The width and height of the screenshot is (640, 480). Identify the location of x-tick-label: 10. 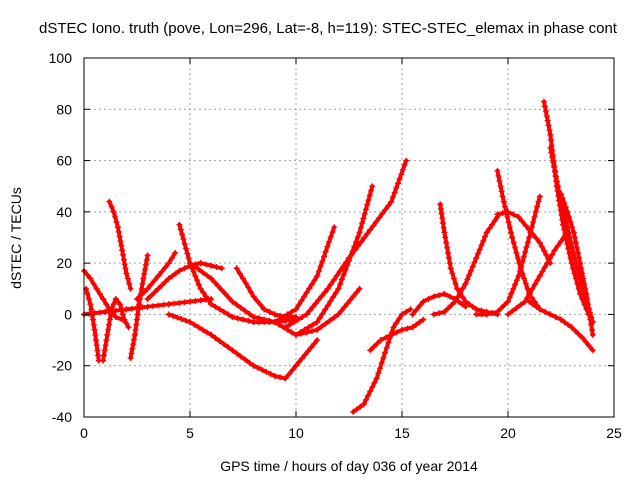
(296, 433).